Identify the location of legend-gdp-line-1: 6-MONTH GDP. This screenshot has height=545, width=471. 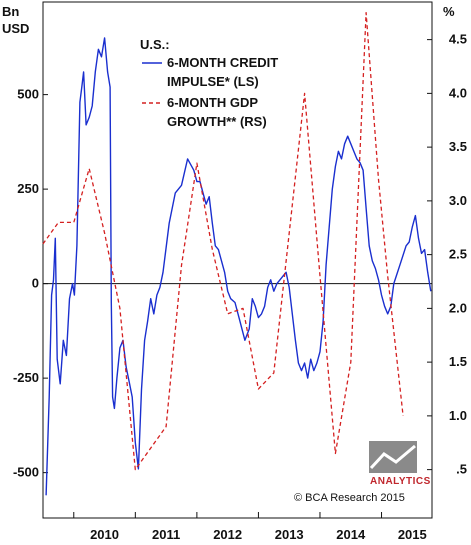
(212, 102).